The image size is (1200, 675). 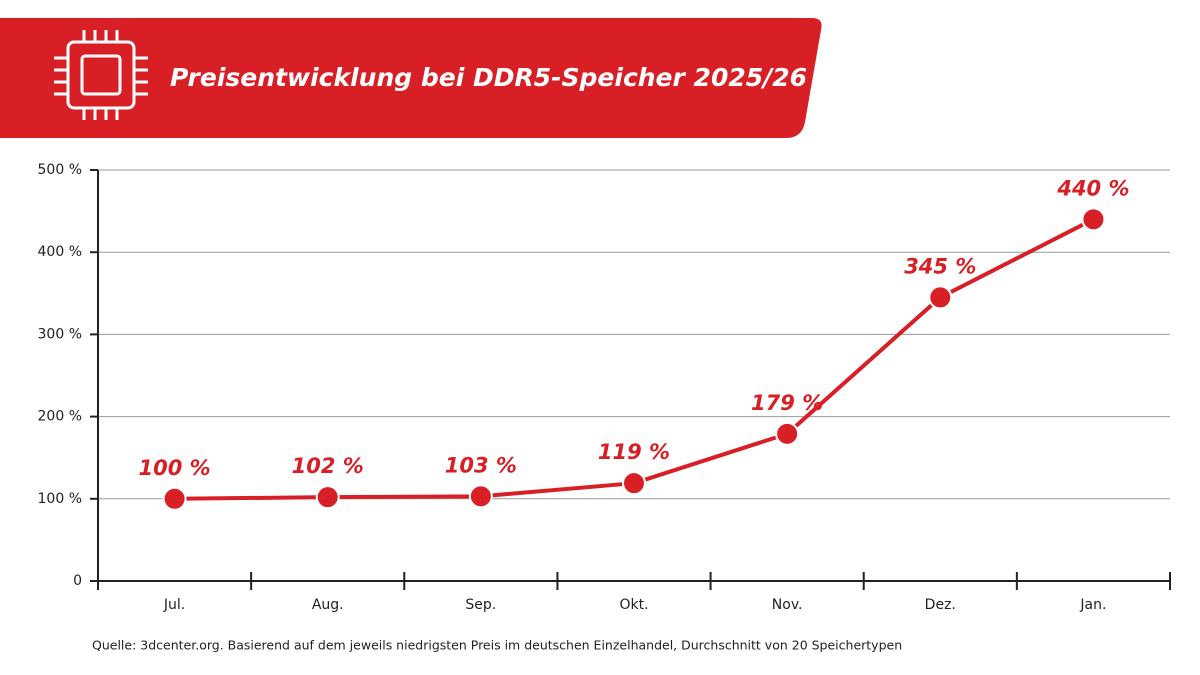 What do you see at coordinates (480, 605) in the screenshot?
I see `x-tick-label: Sep.` at bounding box center [480, 605].